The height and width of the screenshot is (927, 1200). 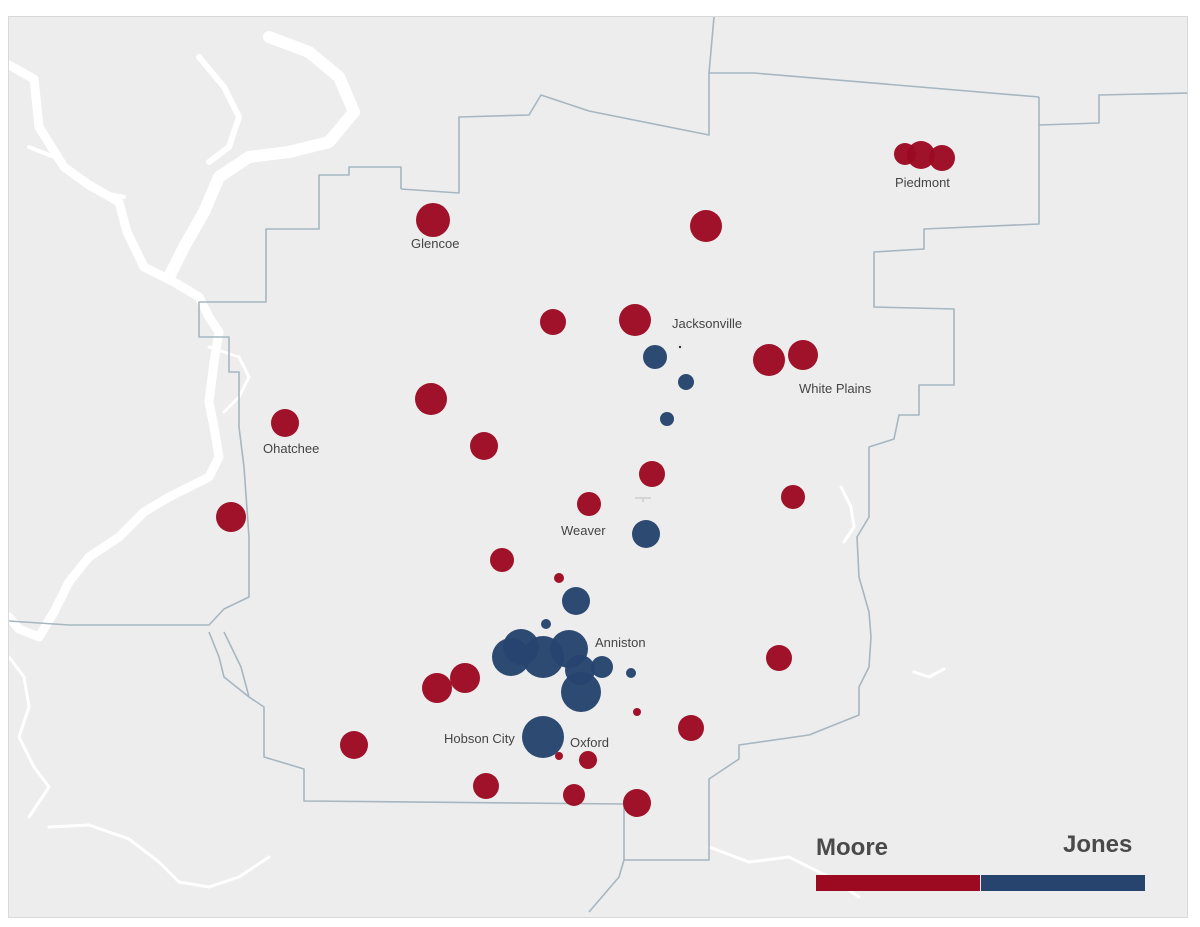 What do you see at coordinates (583, 530) in the screenshot?
I see `city-label-weaver: Weaver` at bounding box center [583, 530].